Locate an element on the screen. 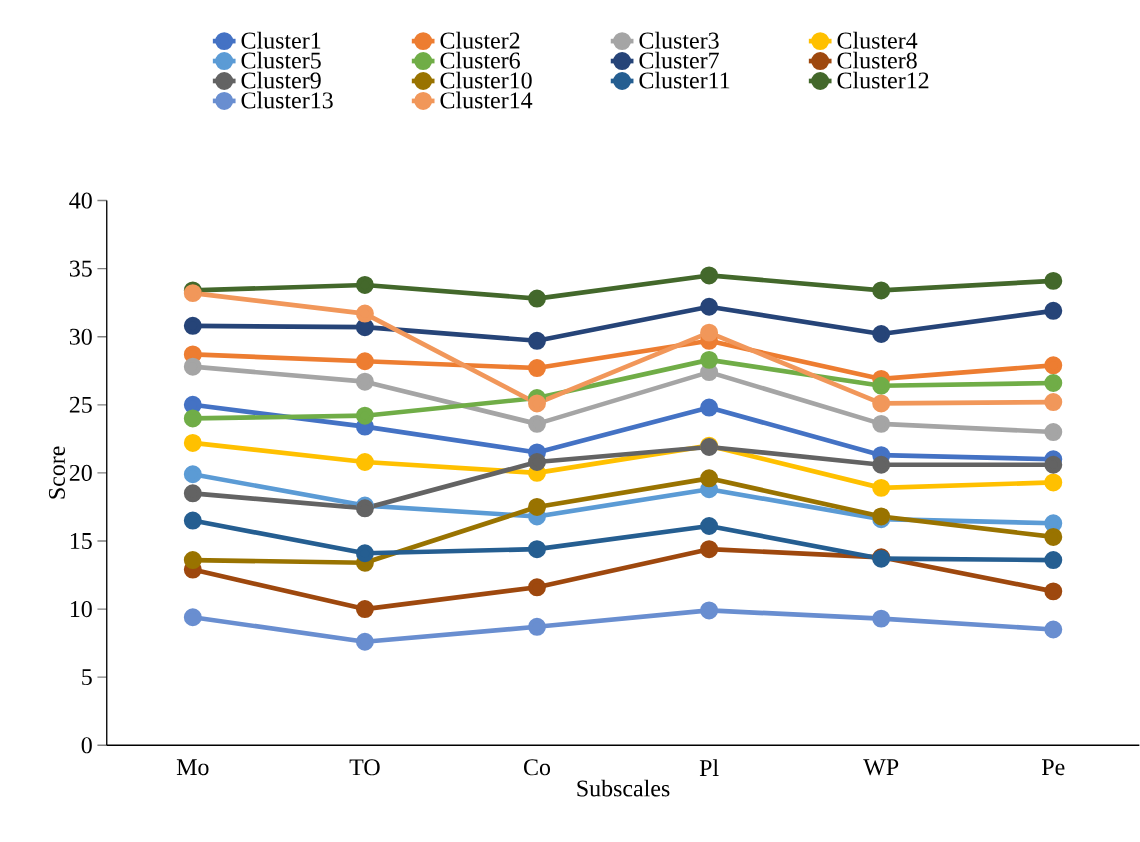 The image size is (1140, 842). legend-label: Cluster3 is located at coordinates (679, 40).